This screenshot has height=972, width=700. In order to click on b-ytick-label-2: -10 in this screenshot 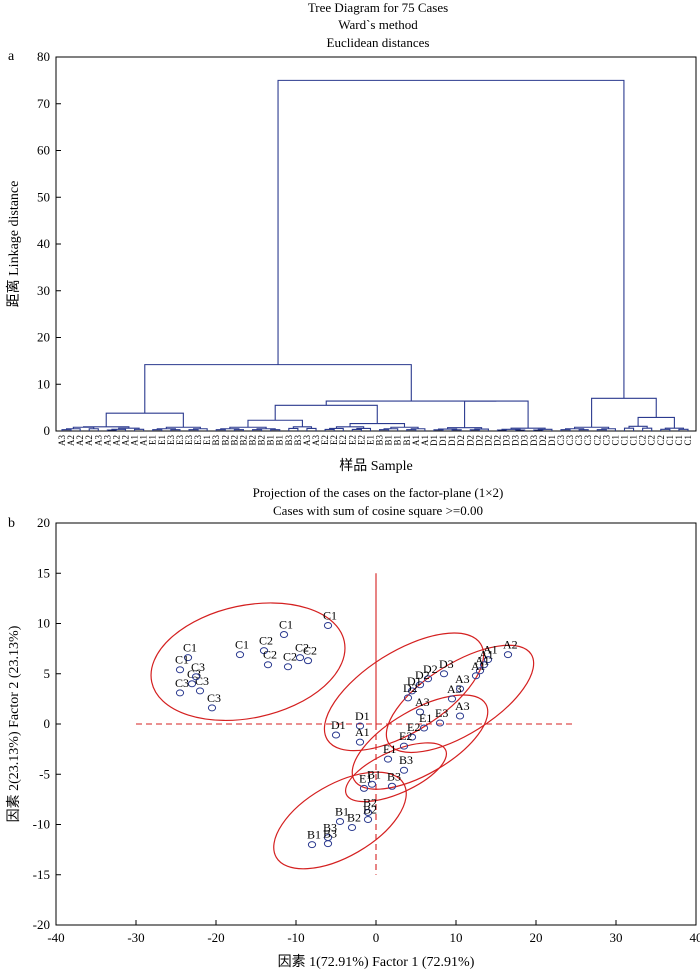, I will do `click(41, 824)`.